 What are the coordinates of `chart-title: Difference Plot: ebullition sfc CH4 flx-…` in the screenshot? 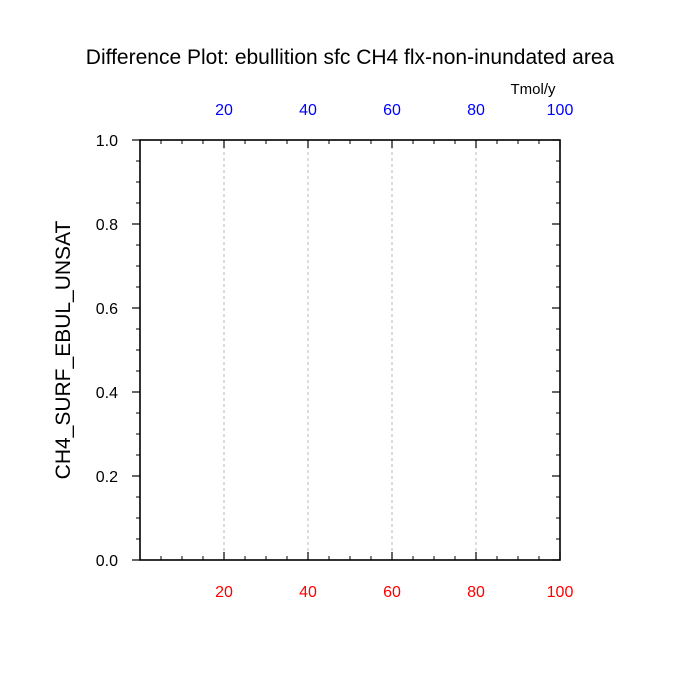 It's located at (350, 57).